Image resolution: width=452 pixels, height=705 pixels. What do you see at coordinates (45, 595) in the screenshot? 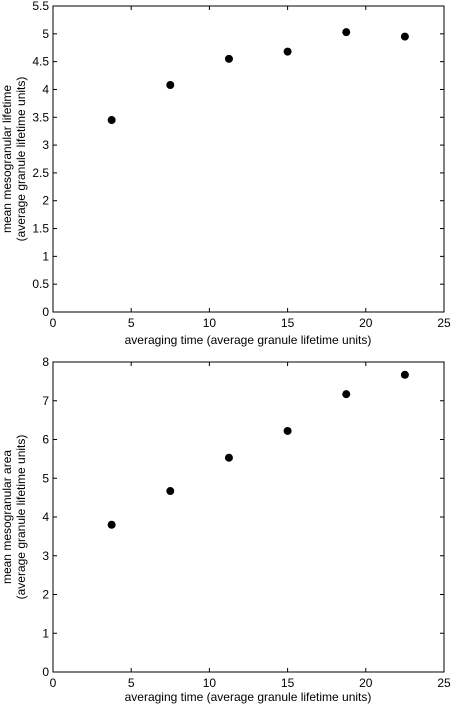
I see `bottom-y-tick-label: 2` at bounding box center [45, 595].